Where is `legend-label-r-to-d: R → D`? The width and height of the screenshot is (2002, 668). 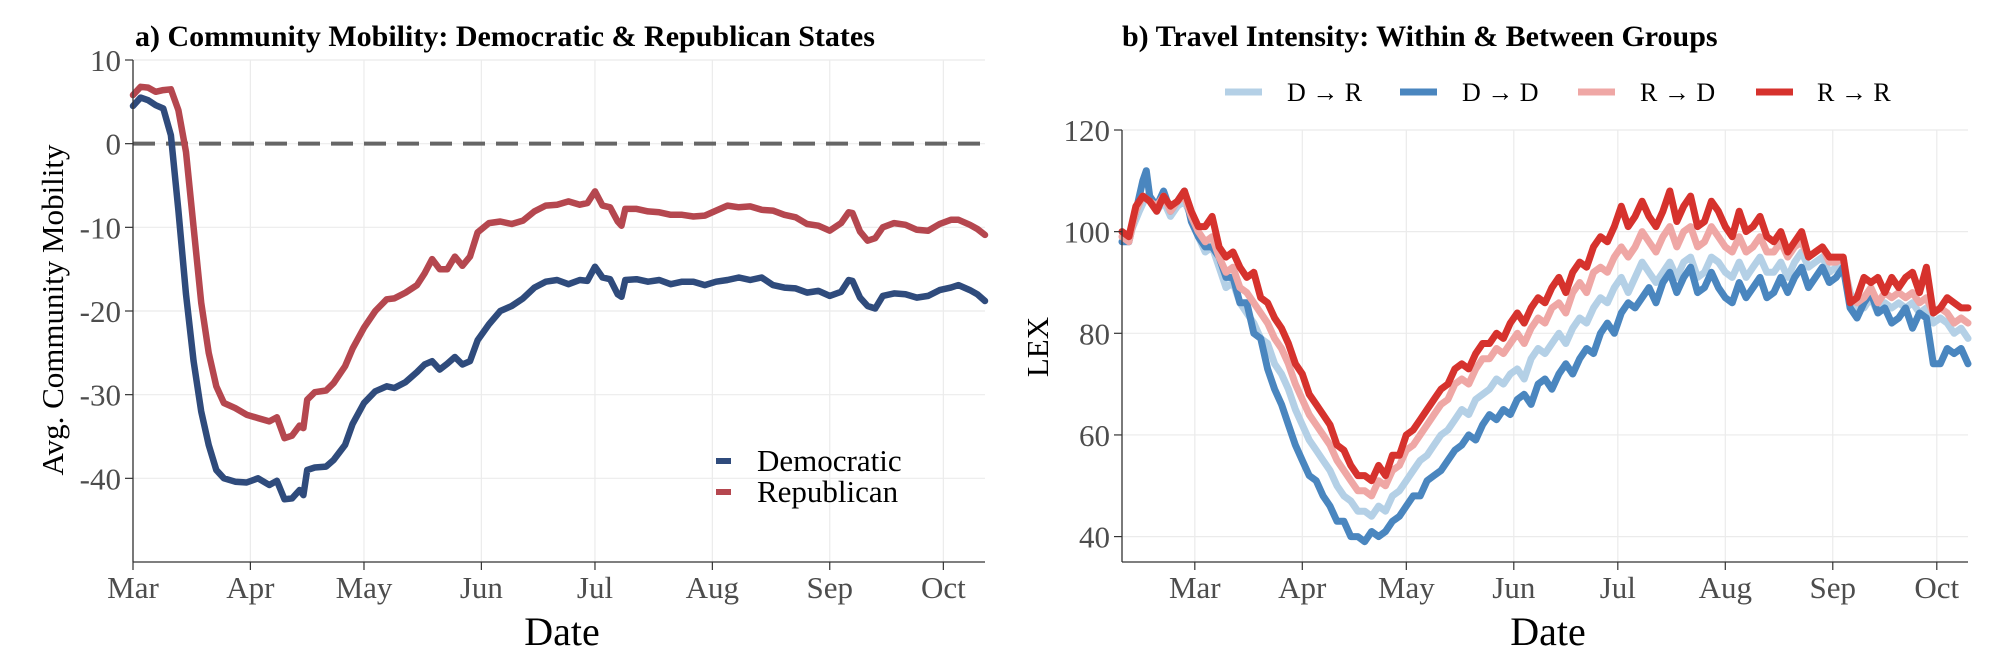 legend-label-r-to-d: R → D is located at coordinates (1677, 92).